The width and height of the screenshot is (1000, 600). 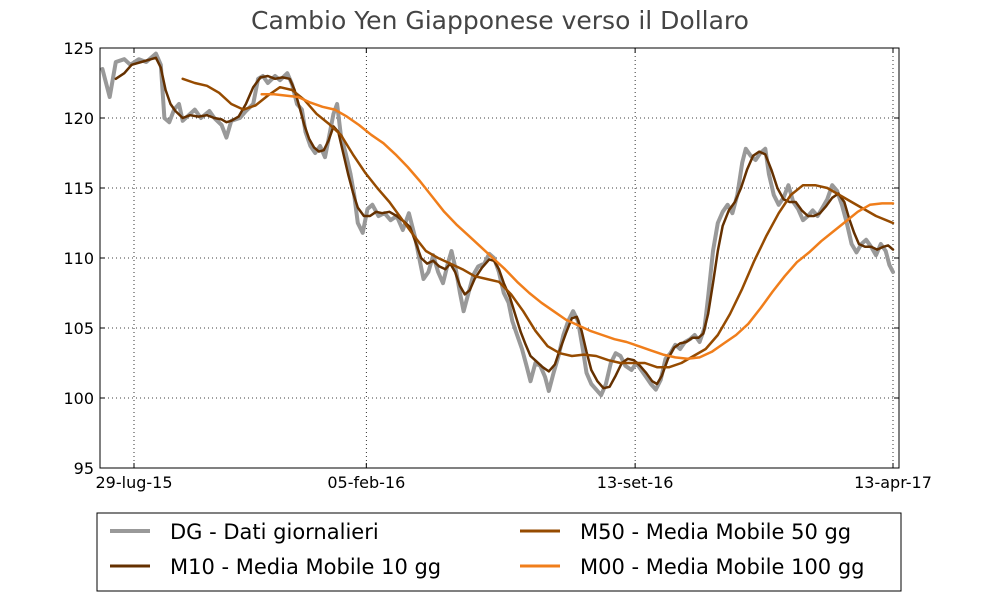 I want to click on y-tick-label: 125, so click(x=78, y=48).